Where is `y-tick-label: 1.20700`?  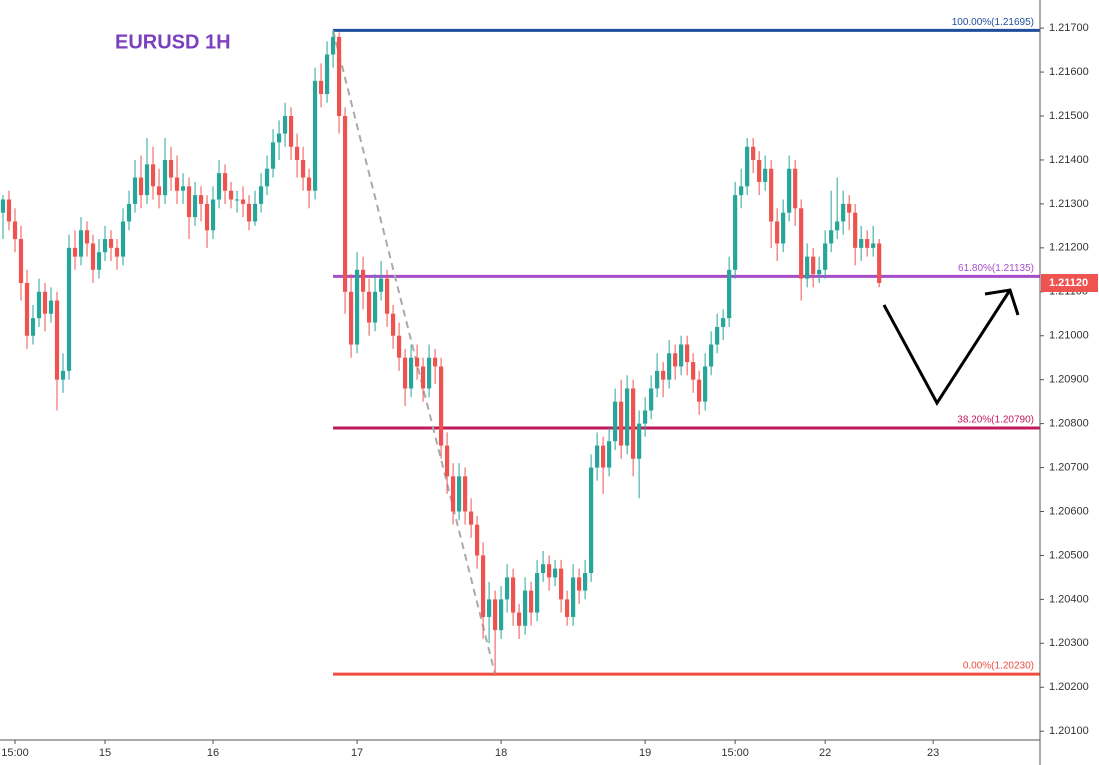 y-tick-label: 1.20700 is located at coordinates (1069, 467).